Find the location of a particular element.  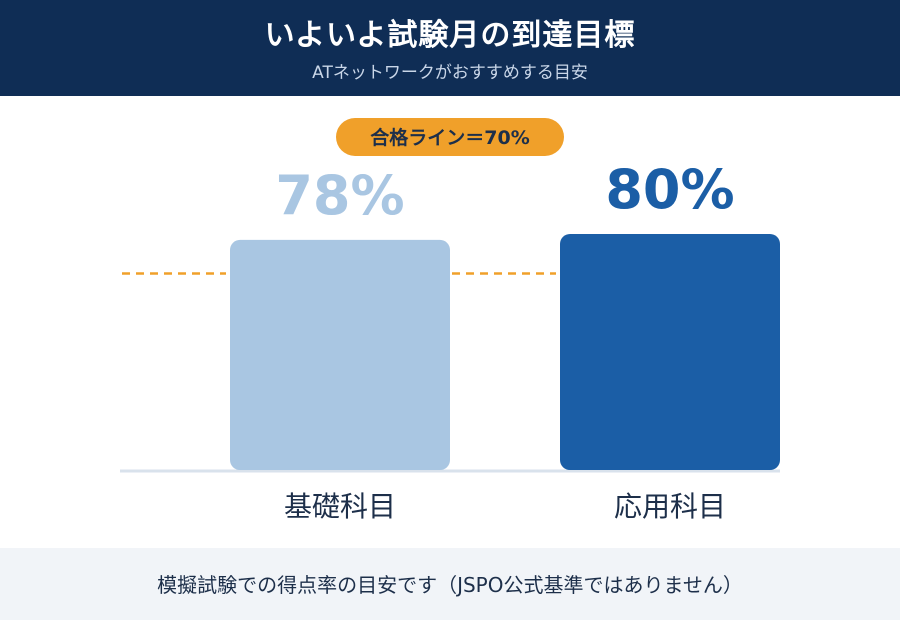

page-subtitle: ATネットワークがおすすめする目安 is located at coordinates (450, 73).